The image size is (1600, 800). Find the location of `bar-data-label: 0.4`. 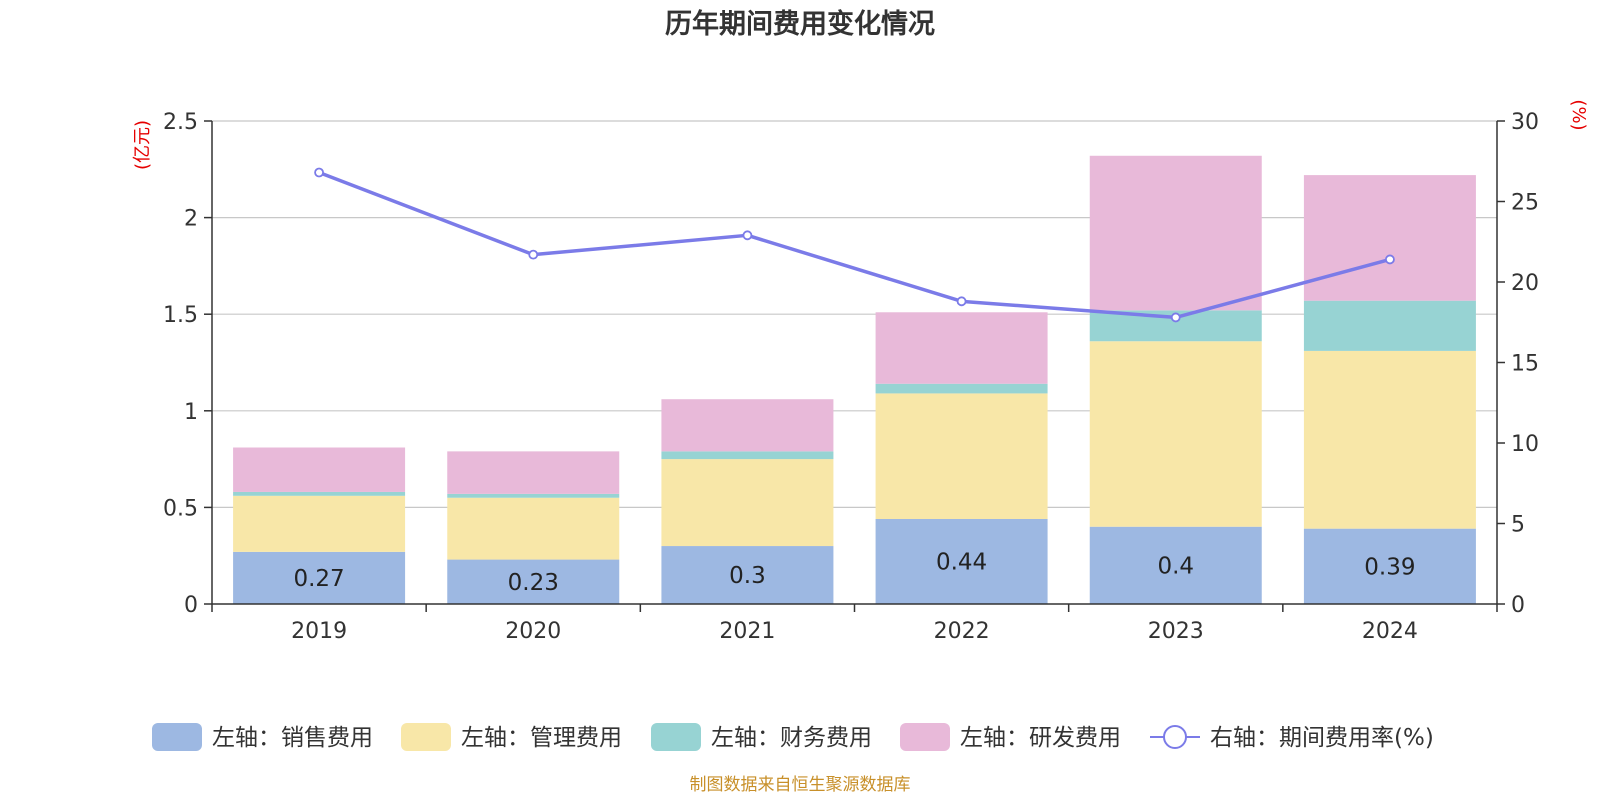

bar-data-label: 0.4 is located at coordinates (1175, 566).